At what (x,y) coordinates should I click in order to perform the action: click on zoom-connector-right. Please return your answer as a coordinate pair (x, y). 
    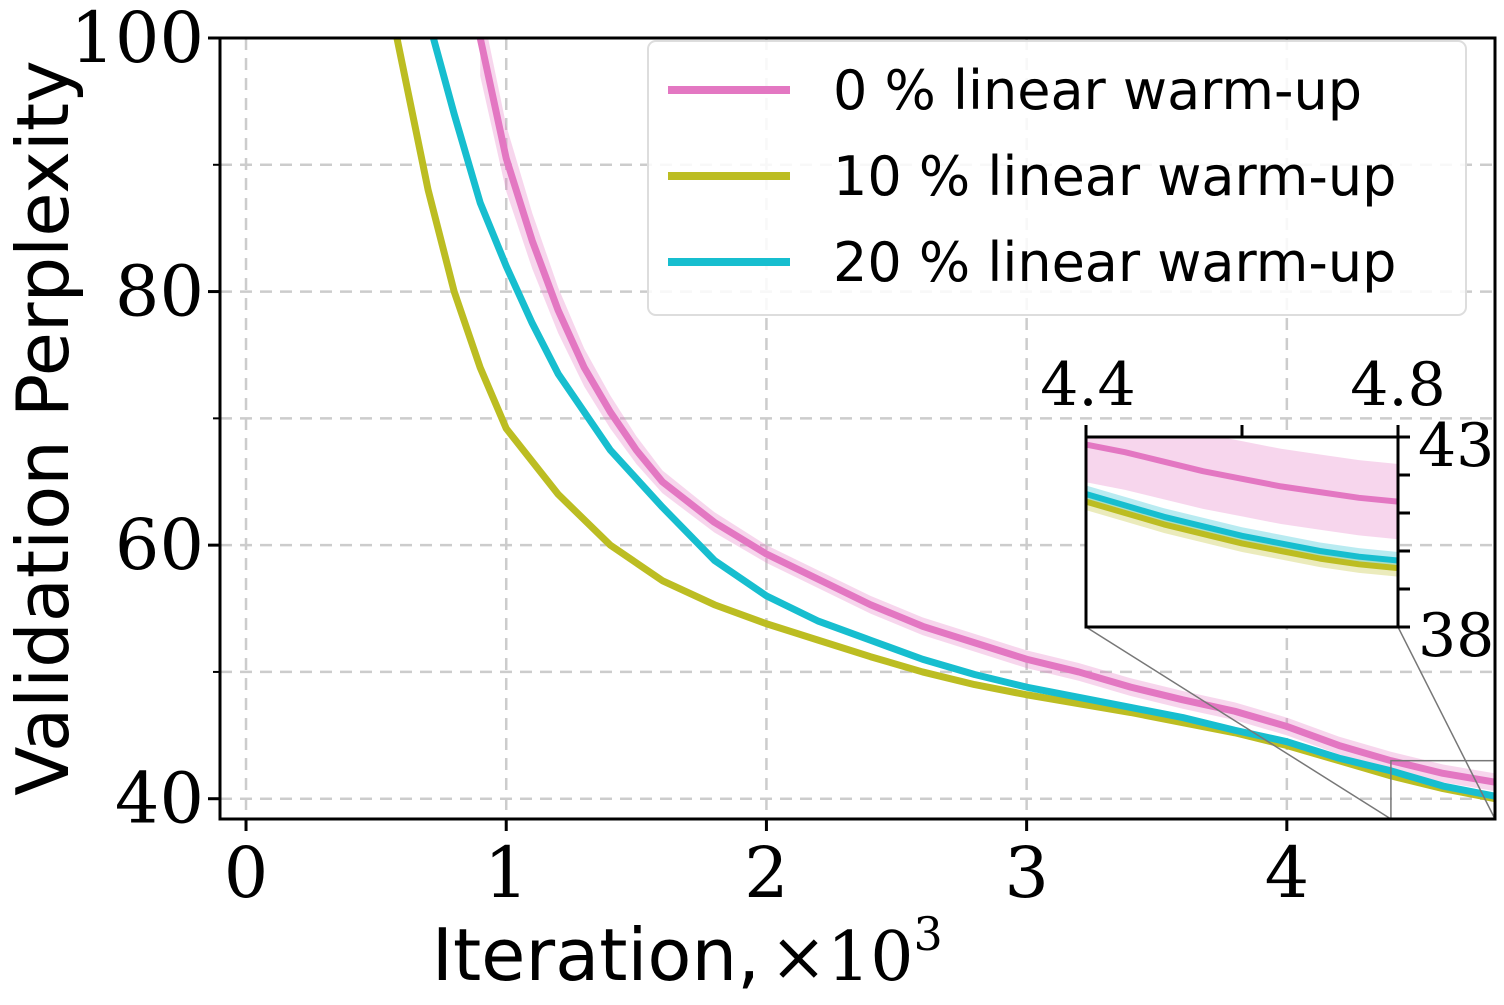
    Looking at the image, I should click on (1446, 723).